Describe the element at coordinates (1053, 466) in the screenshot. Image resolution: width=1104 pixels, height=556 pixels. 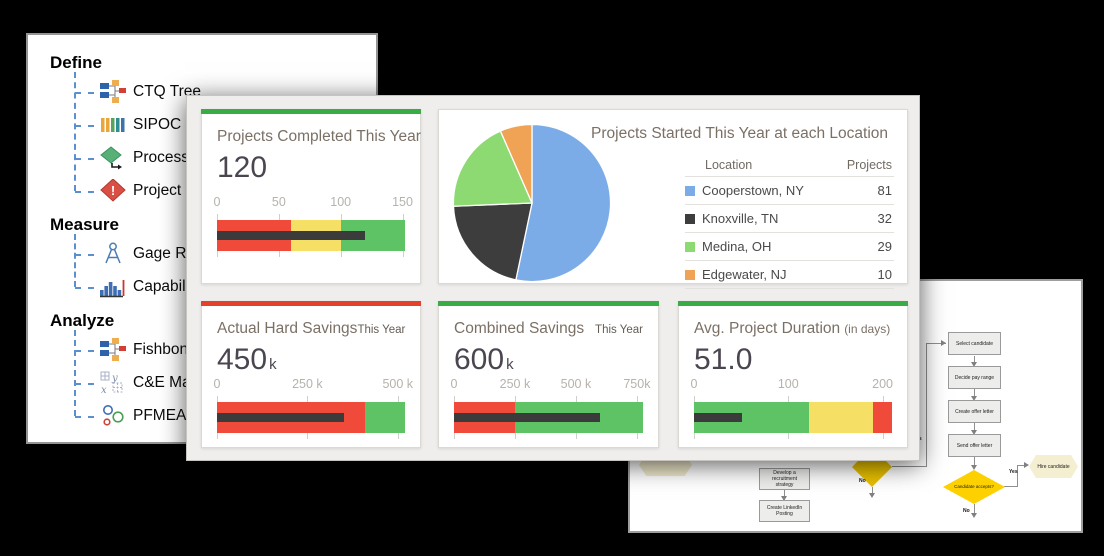
I see `flow-node-hexagon: Hire candidate` at that location.